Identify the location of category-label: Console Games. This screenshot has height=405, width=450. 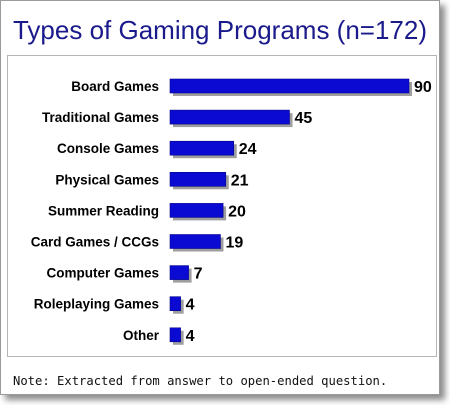
(108, 148).